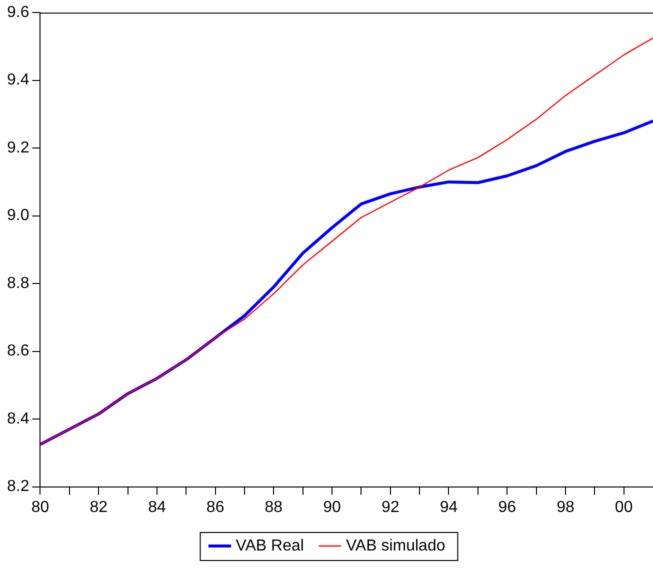 This screenshot has width=653, height=570. Describe the element at coordinates (18, 419) in the screenshot. I see `y-tick-label: 8.4` at that location.